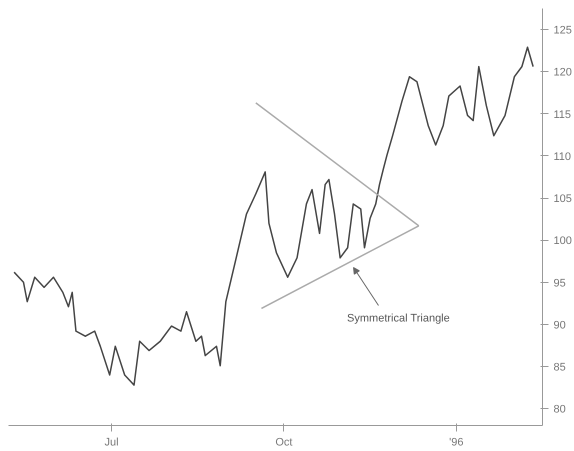 The height and width of the screenshot is (451, 574). Describe the element at coordinates (563, 156) in the screenshot. I see `y-tick-label: 110` at that location.